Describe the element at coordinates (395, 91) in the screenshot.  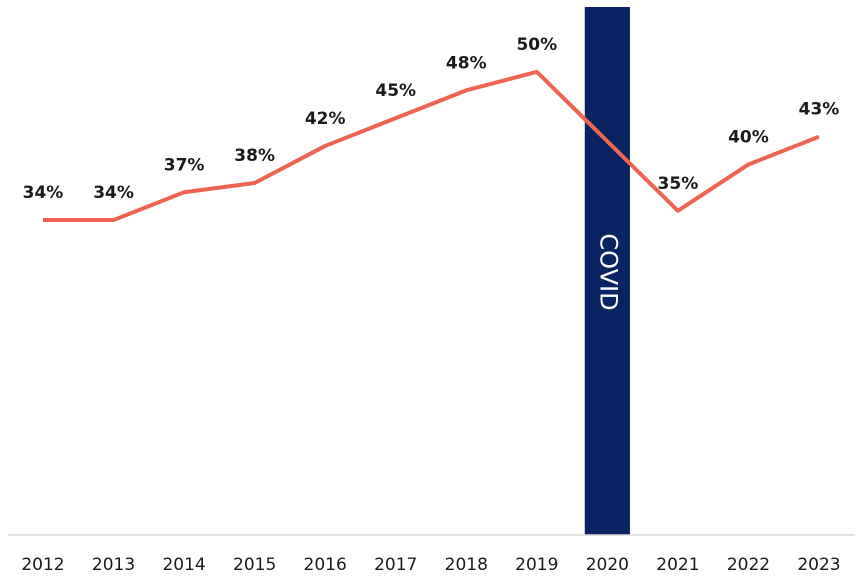
I see `data-label: 45%` at that location.